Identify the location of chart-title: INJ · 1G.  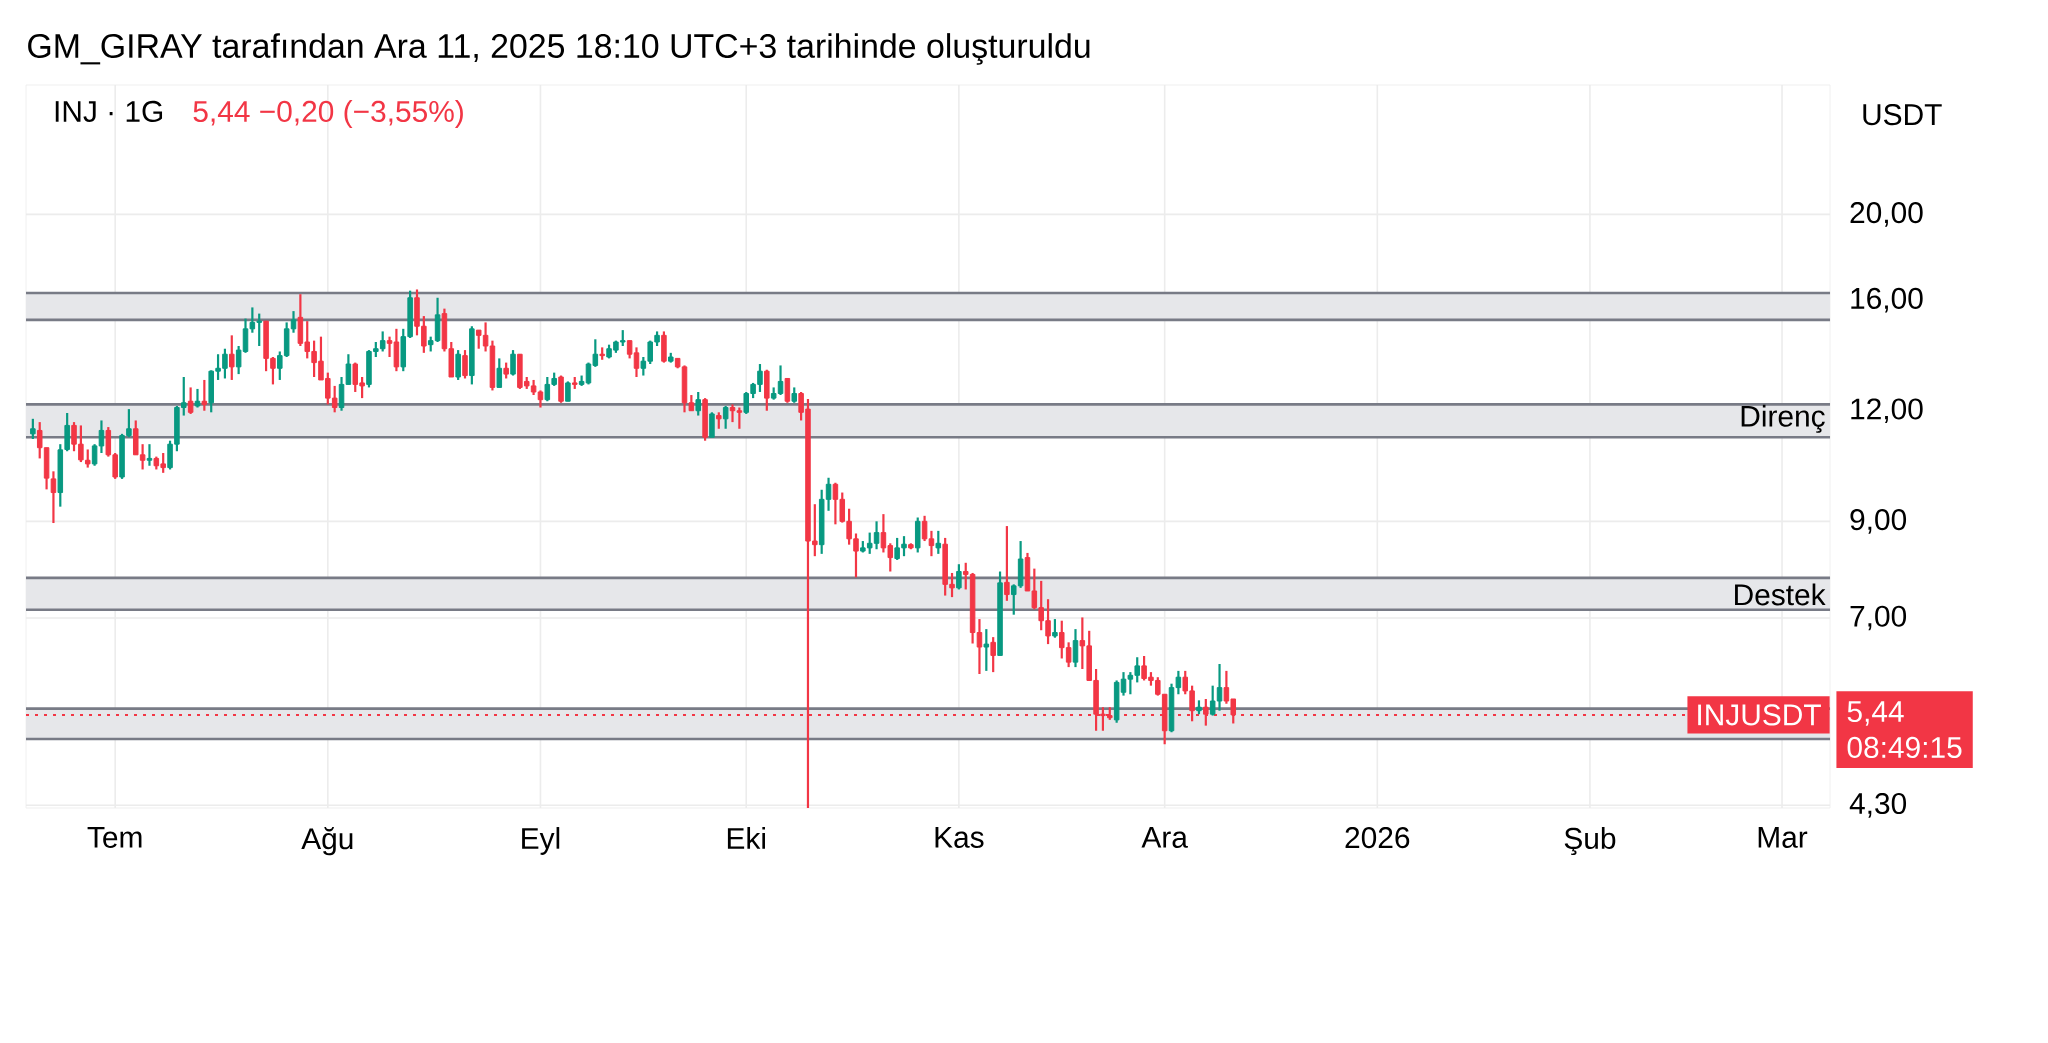
(109, 111).